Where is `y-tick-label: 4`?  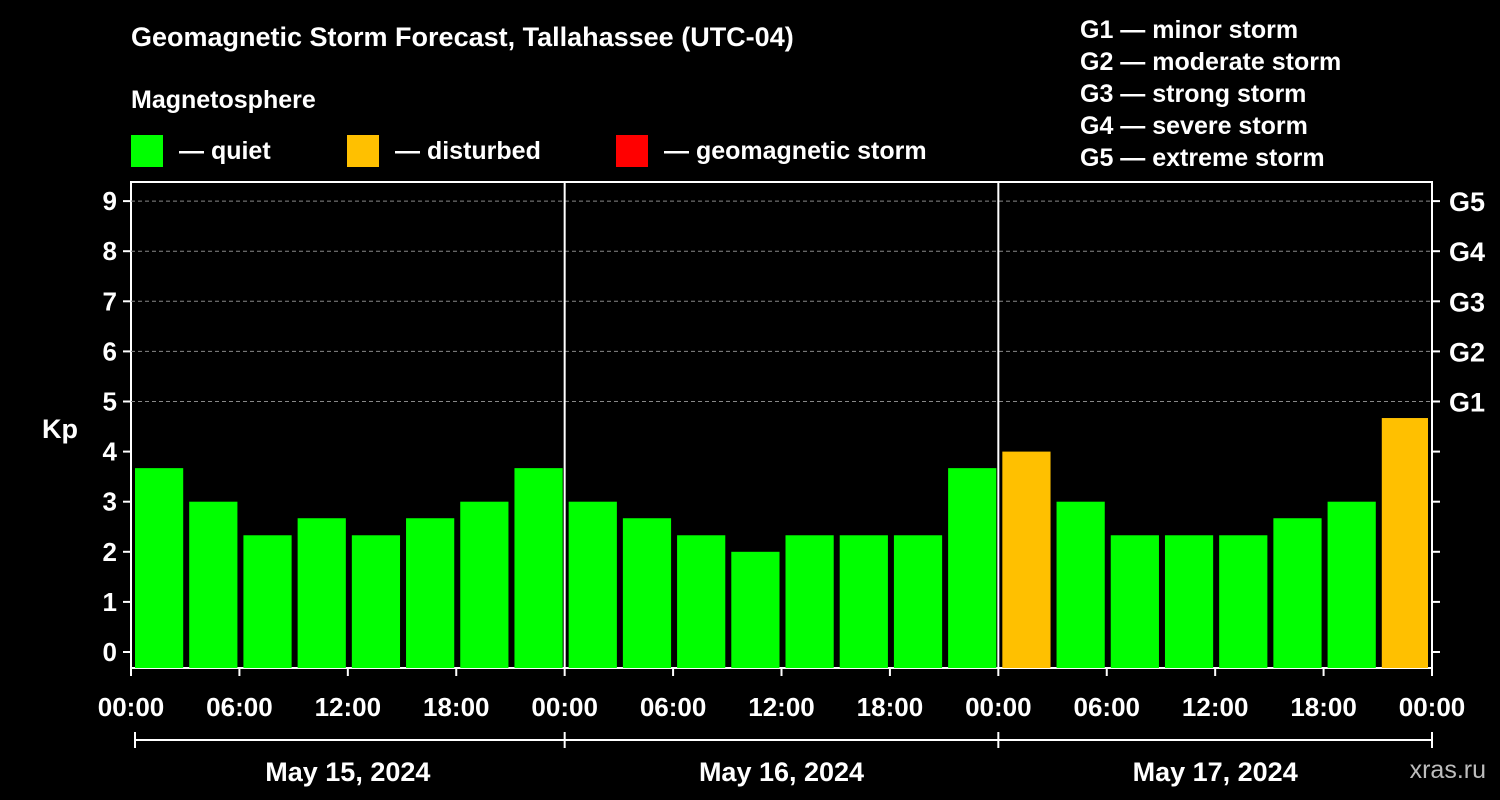 y-tick-label: 4 is located at coordinates (110, 452).